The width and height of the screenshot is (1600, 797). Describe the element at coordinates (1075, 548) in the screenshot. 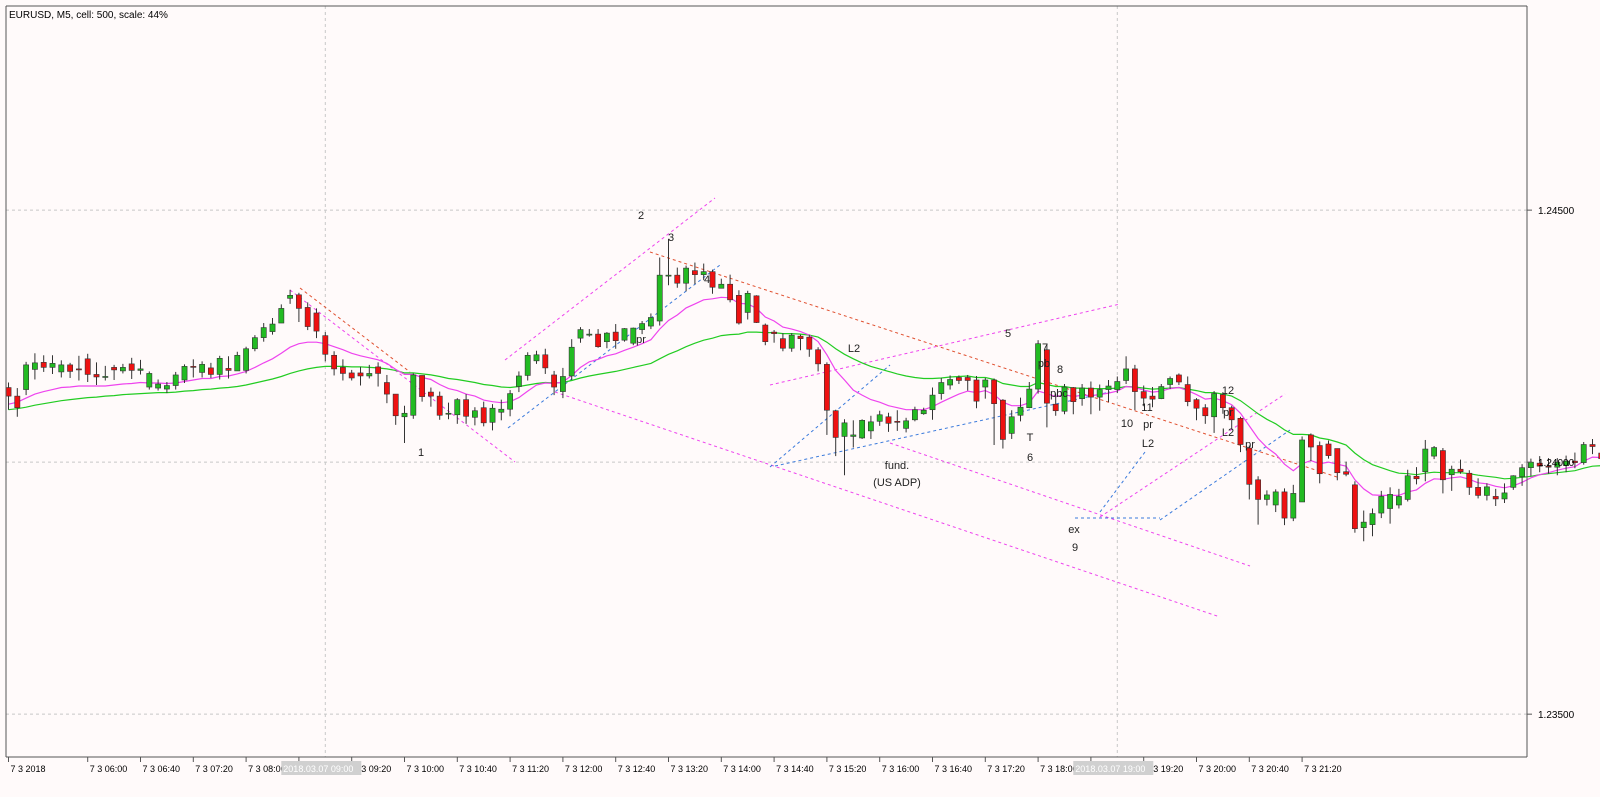

I see `annotation-label: 9` at that location.